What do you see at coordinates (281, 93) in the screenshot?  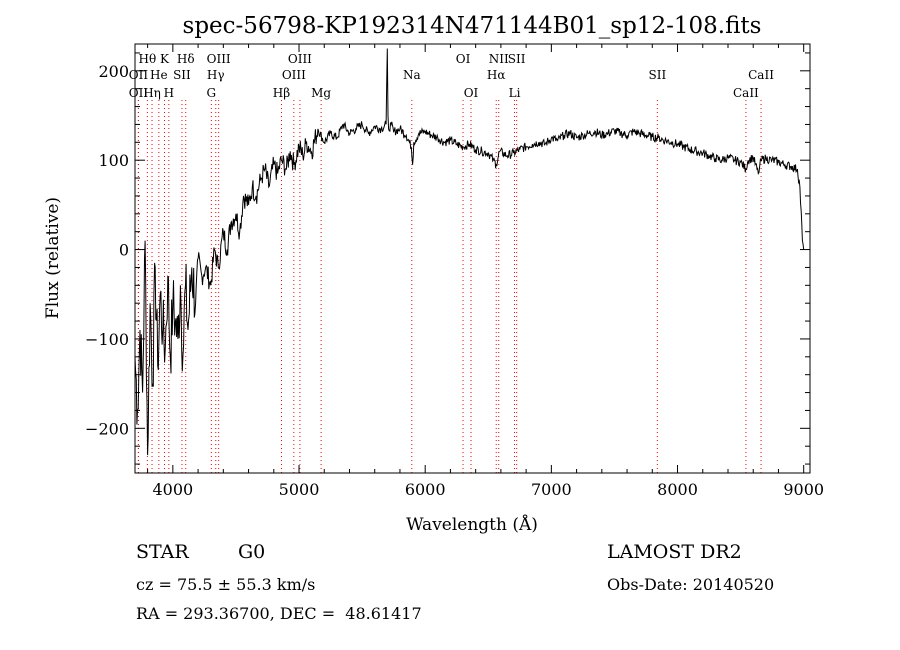 I see `spectral-line-label: Hβ` at bounding box center [281, 93].